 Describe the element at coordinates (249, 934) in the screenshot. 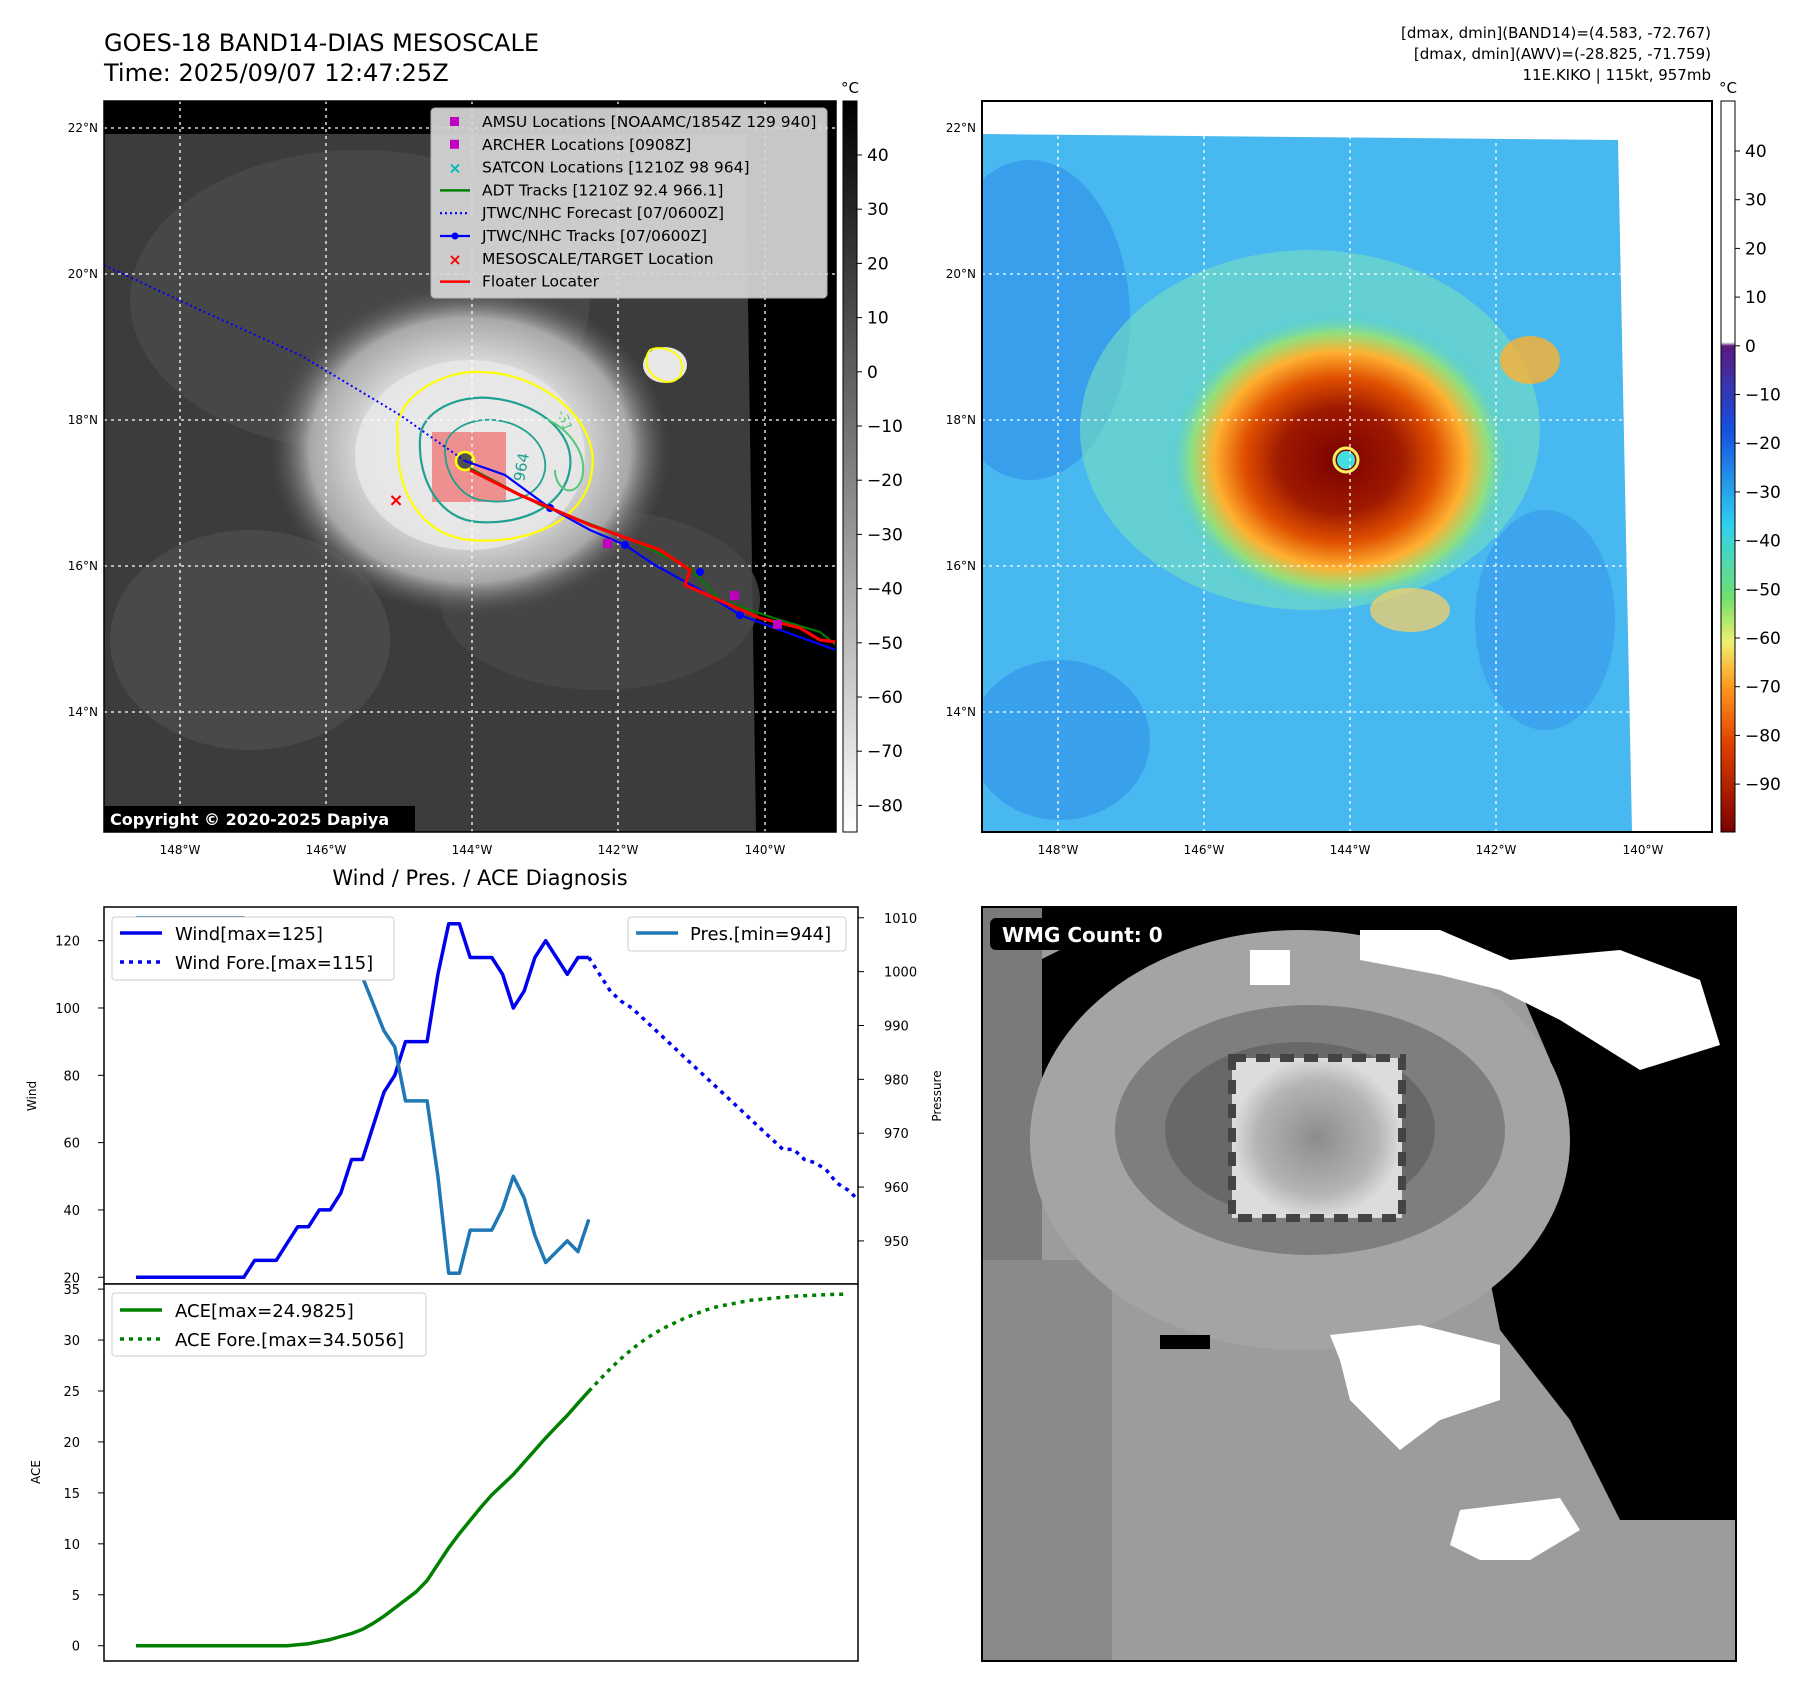

I see `wind-legend-label: Wind[max=125]` at that location.